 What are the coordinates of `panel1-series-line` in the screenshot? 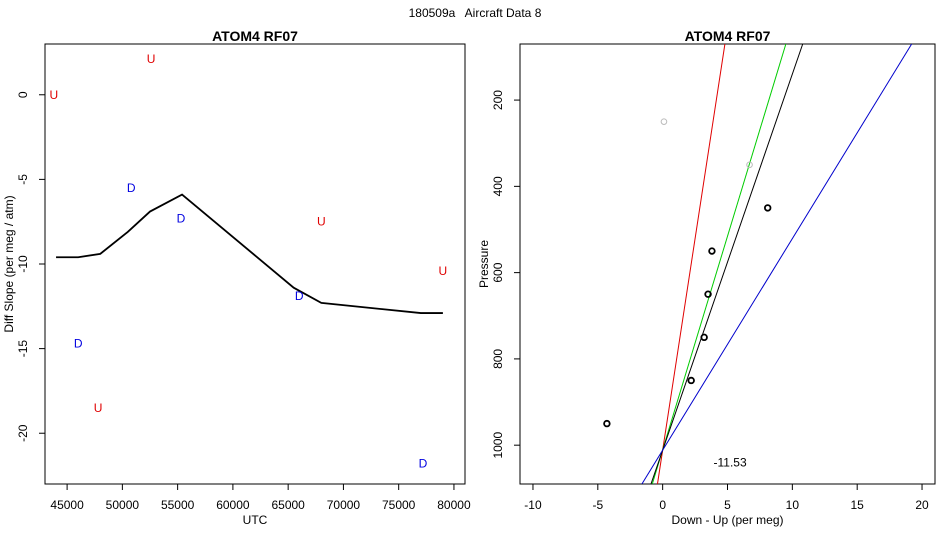 It's located at (249, 253).